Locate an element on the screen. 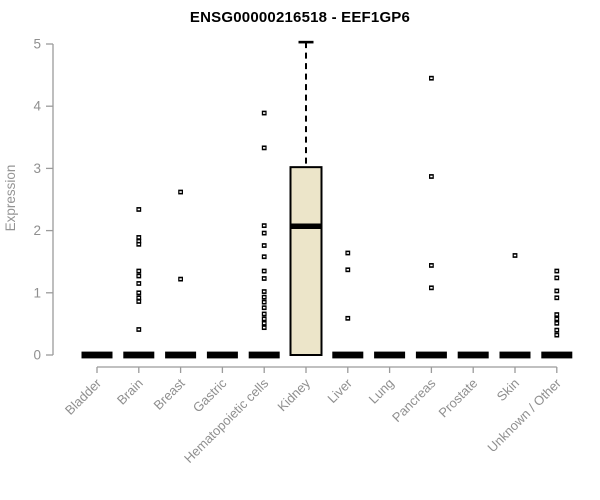 This screenshot has height=500, width=600. chart-title: ENSG00000216518 - EEF1GP6 is located at coordinates (300, 17).